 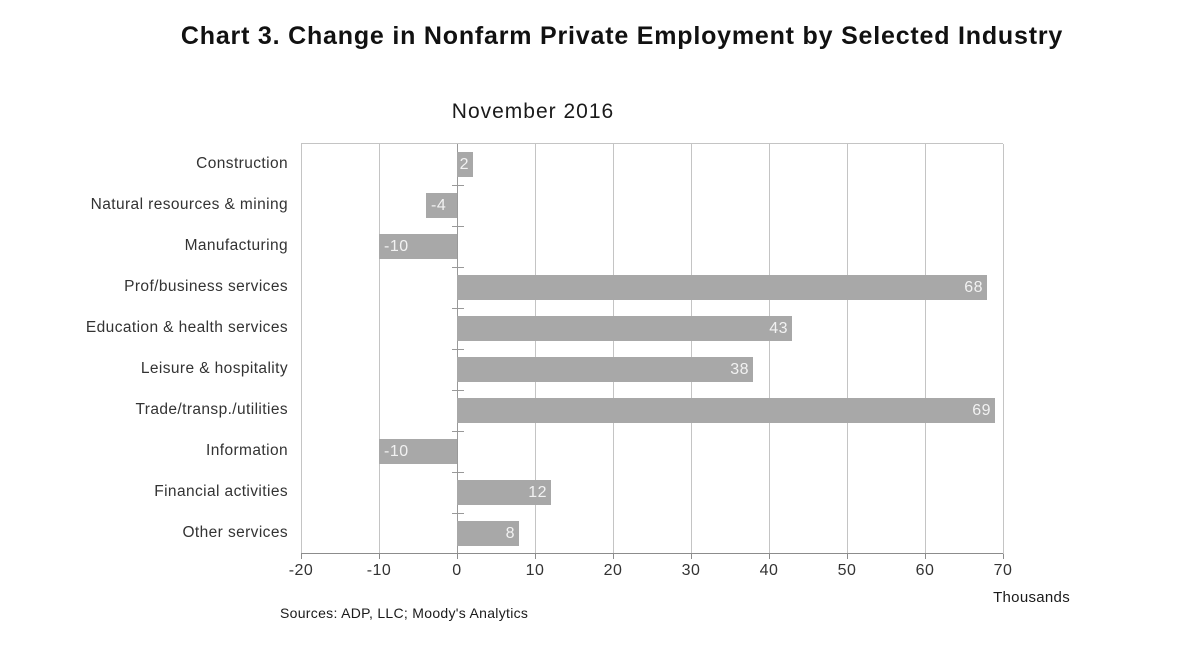 I want to click on bar: 43, so click(x=624, y=328).